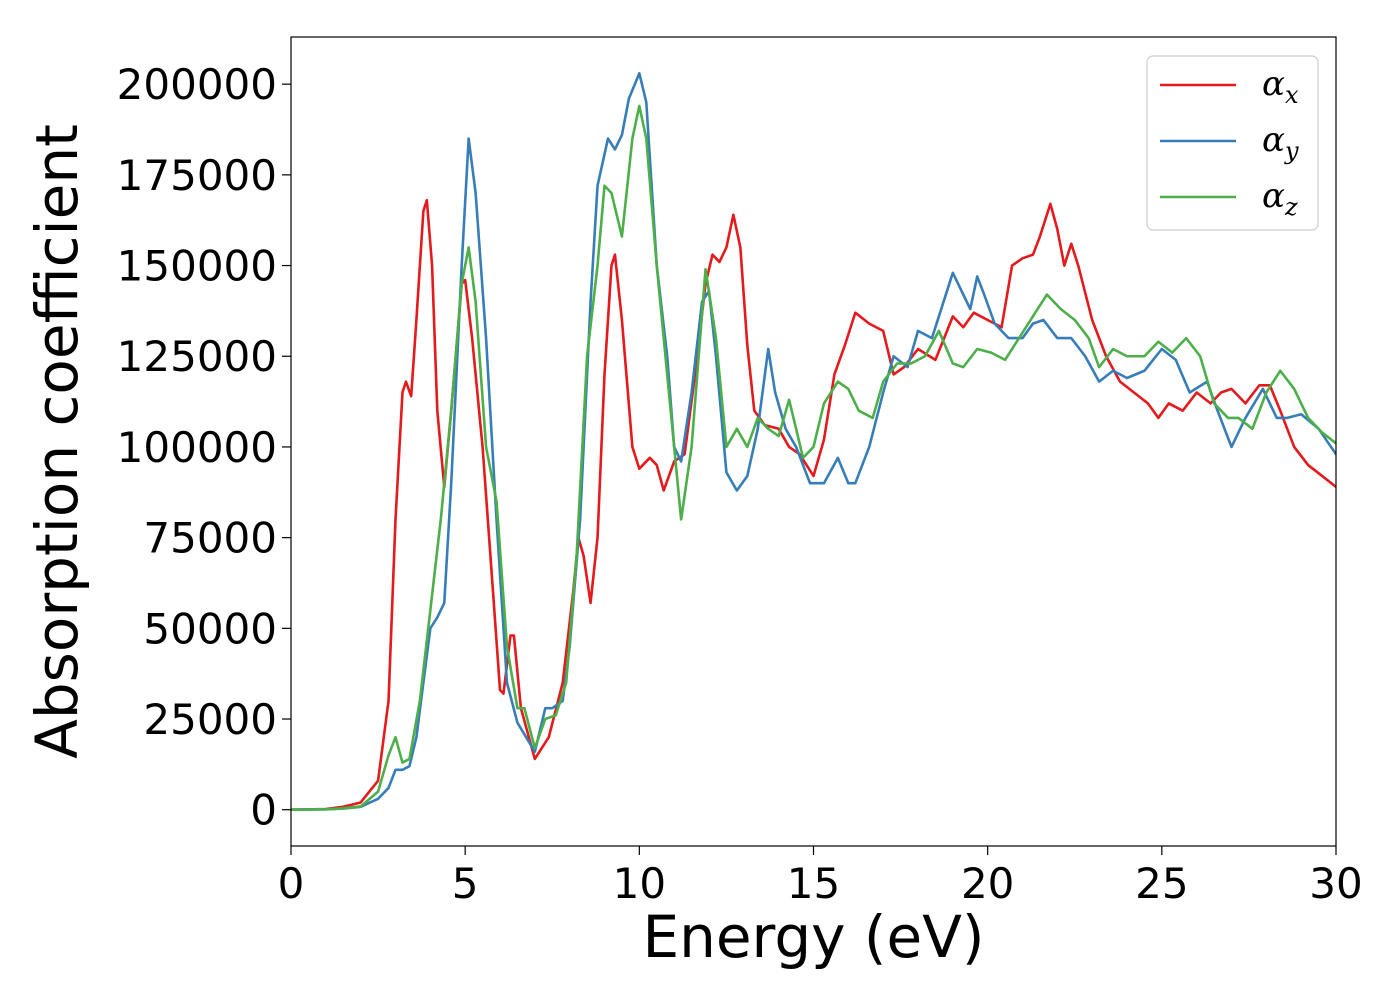 This screenshot has height=1000, width=1400. Describe the element at coordinates (197, 356) in the screenshot. I see `y-tick-label: 125000` at that location.